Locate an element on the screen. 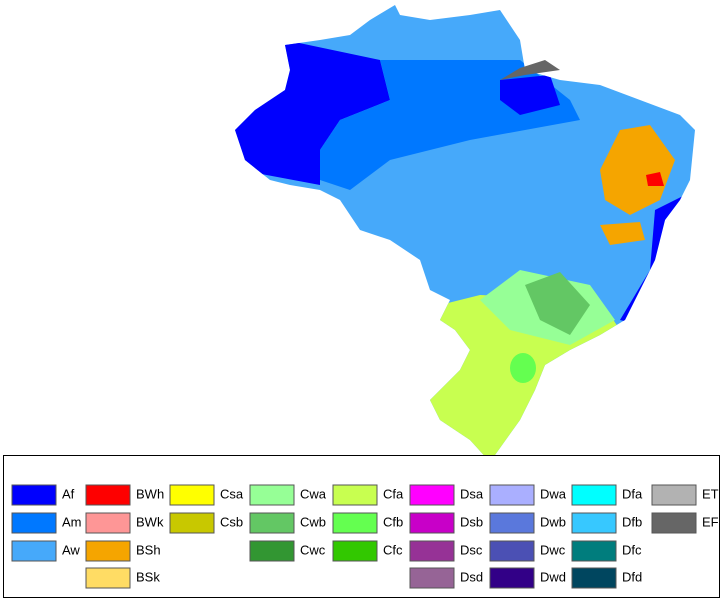 This screenshot has width=723, height=600. legend-label: Dwa is located at coordinates (553, 493).